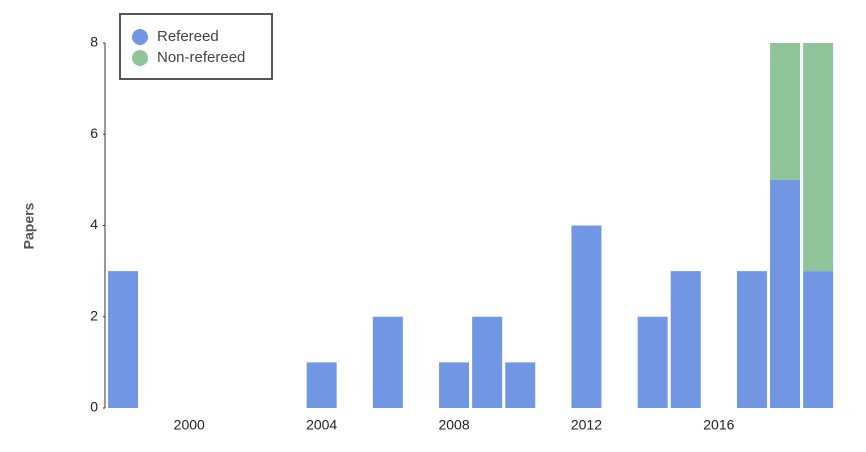 The image size is (866, 452). What do you see at coordinates (29, 225) in the screenshot?
I see `y-axis-label: Papers` at bounding box center [29, 225].